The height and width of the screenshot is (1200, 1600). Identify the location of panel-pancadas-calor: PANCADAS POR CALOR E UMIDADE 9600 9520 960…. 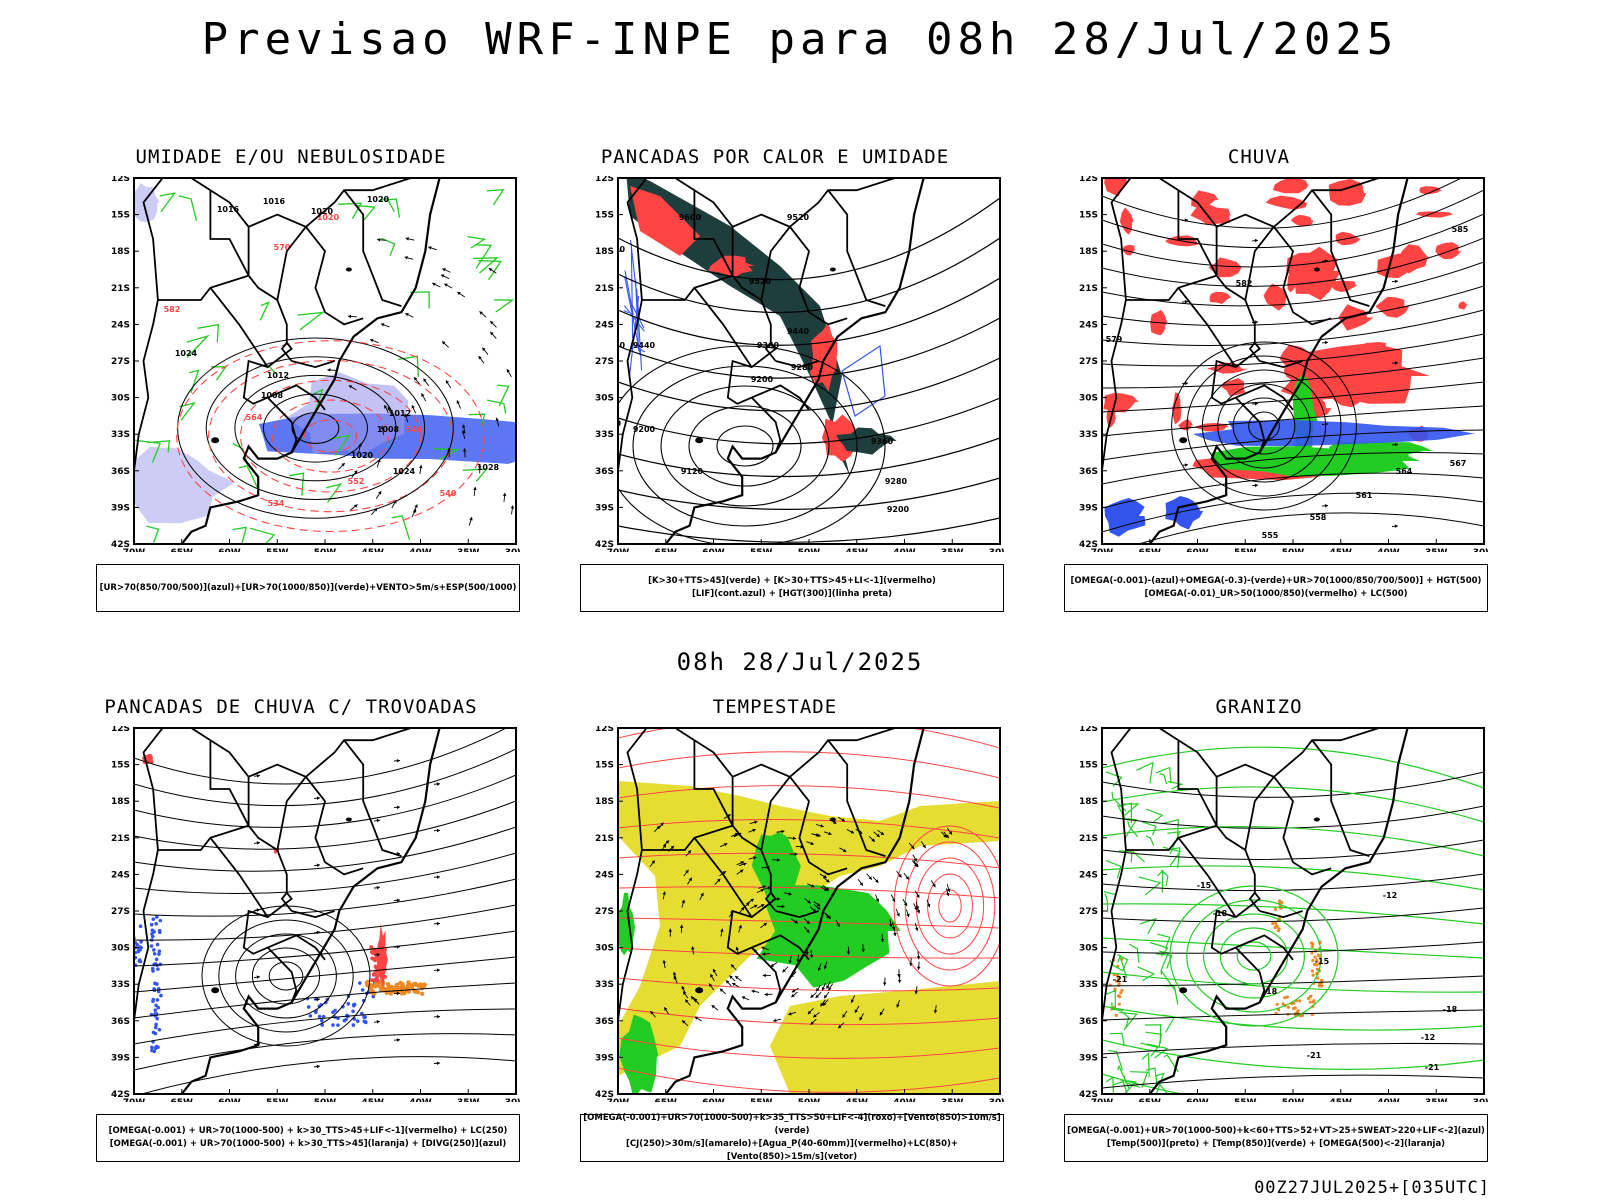
(775, 396).